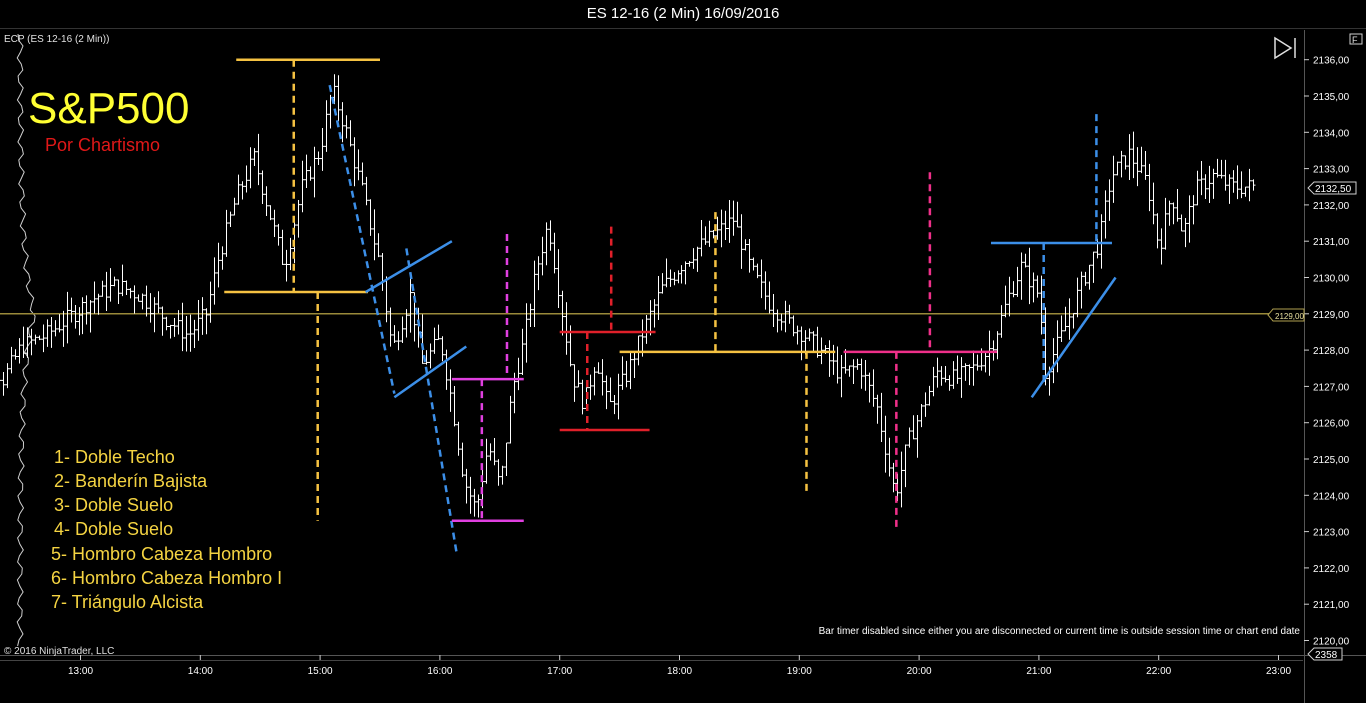 The image size is (1366, 703). I want to click on window-title: ES 12-16 (2 Min) 16/09/2016, so click(683, 14).